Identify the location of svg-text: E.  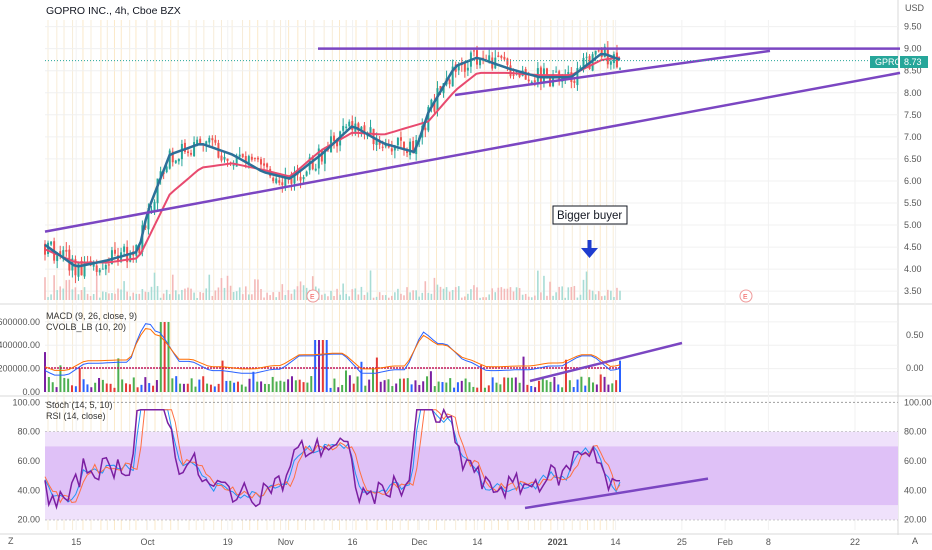
(745, 297).